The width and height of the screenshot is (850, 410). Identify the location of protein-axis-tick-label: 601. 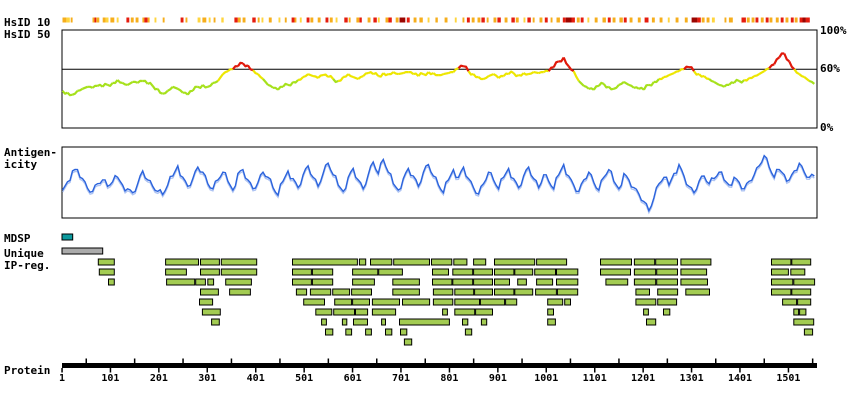
(353, 378).